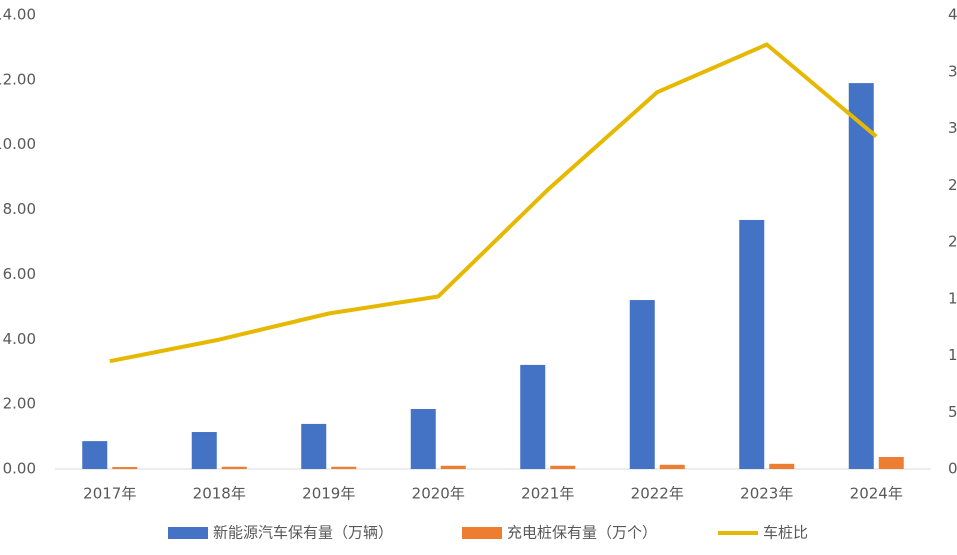 The height and width of the screenshot is (555, 957). Describe the element at coordinates (219, 494) in the screenshot. I see `x-tick-label: 2018年` at that location.